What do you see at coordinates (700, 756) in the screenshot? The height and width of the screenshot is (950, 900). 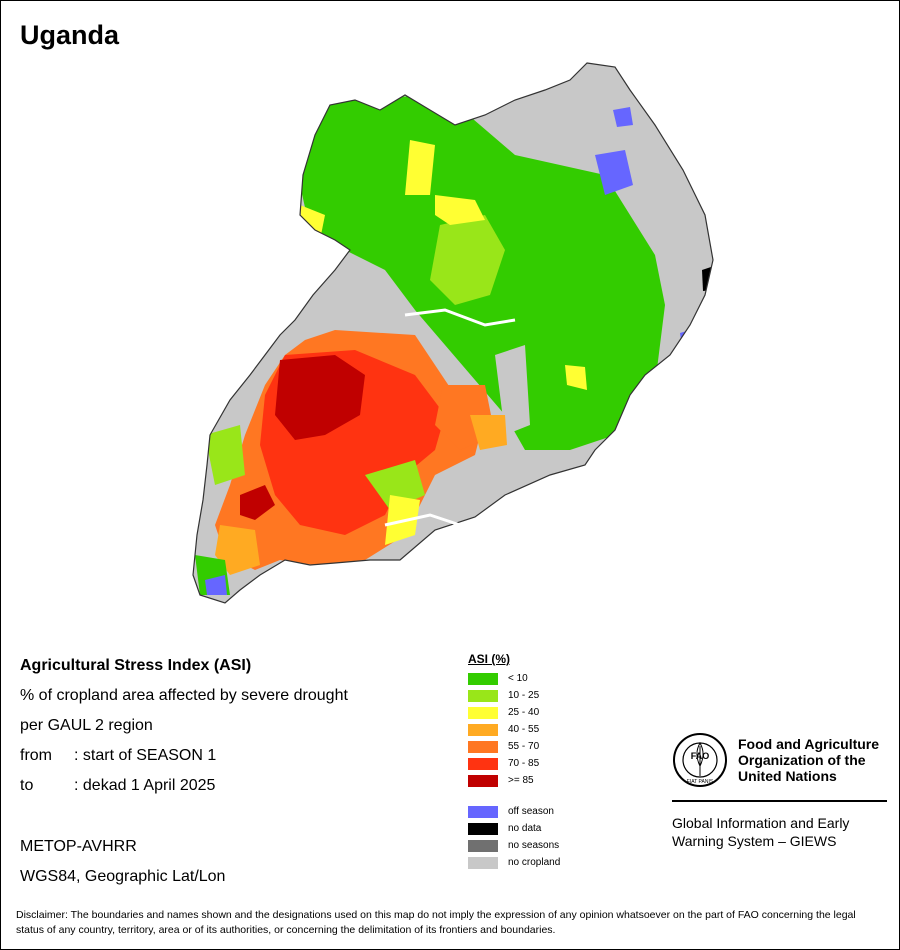 I see `fao-emblem-text: FAO` at bounding box center [700, 756].